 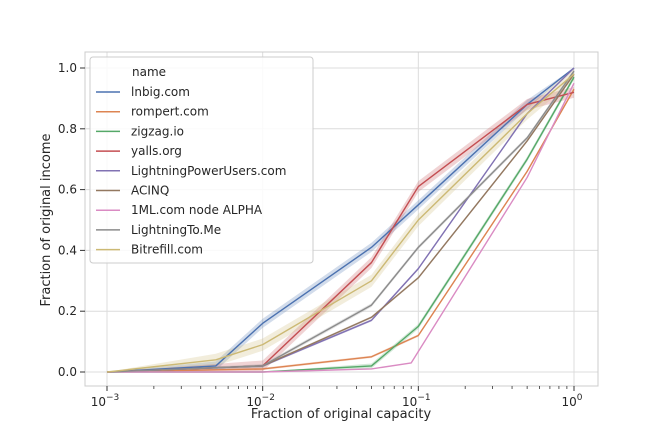 I want to click on legend-item-label: LightningTo.Me, so click(x=176, y=230).